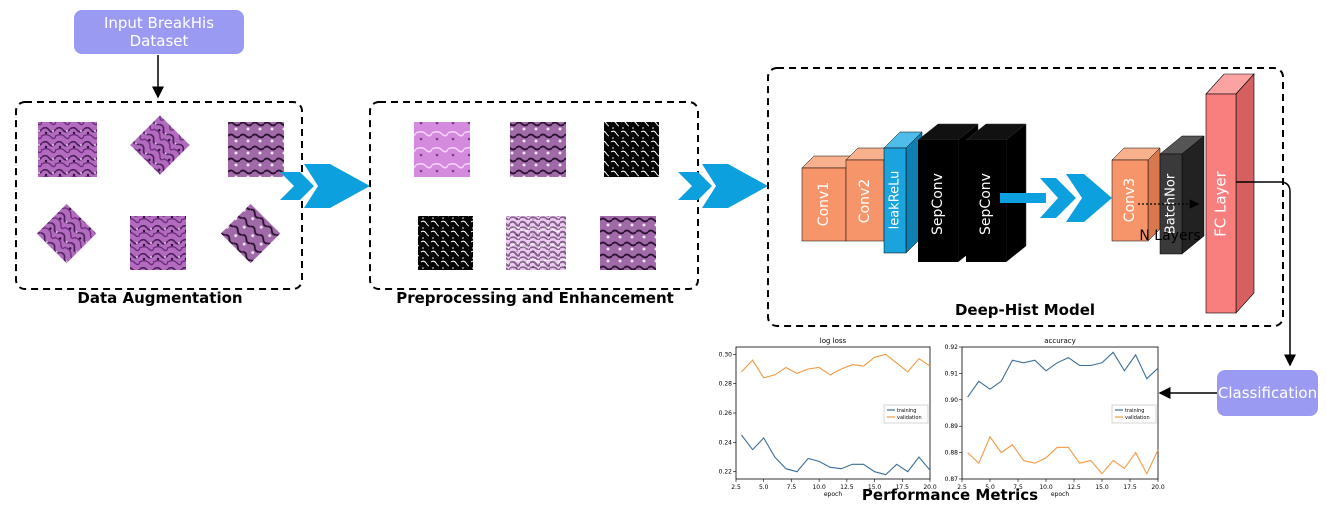 This screenshot has width=1327, height=505. Describe the element at coordinates (952, 426) in the screenshot. I see `y-tick-label: 0.89` at that location.